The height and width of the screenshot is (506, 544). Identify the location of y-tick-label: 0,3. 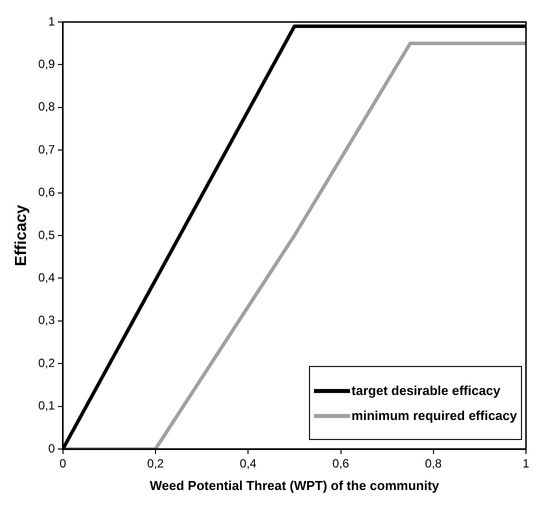
(47, 320).